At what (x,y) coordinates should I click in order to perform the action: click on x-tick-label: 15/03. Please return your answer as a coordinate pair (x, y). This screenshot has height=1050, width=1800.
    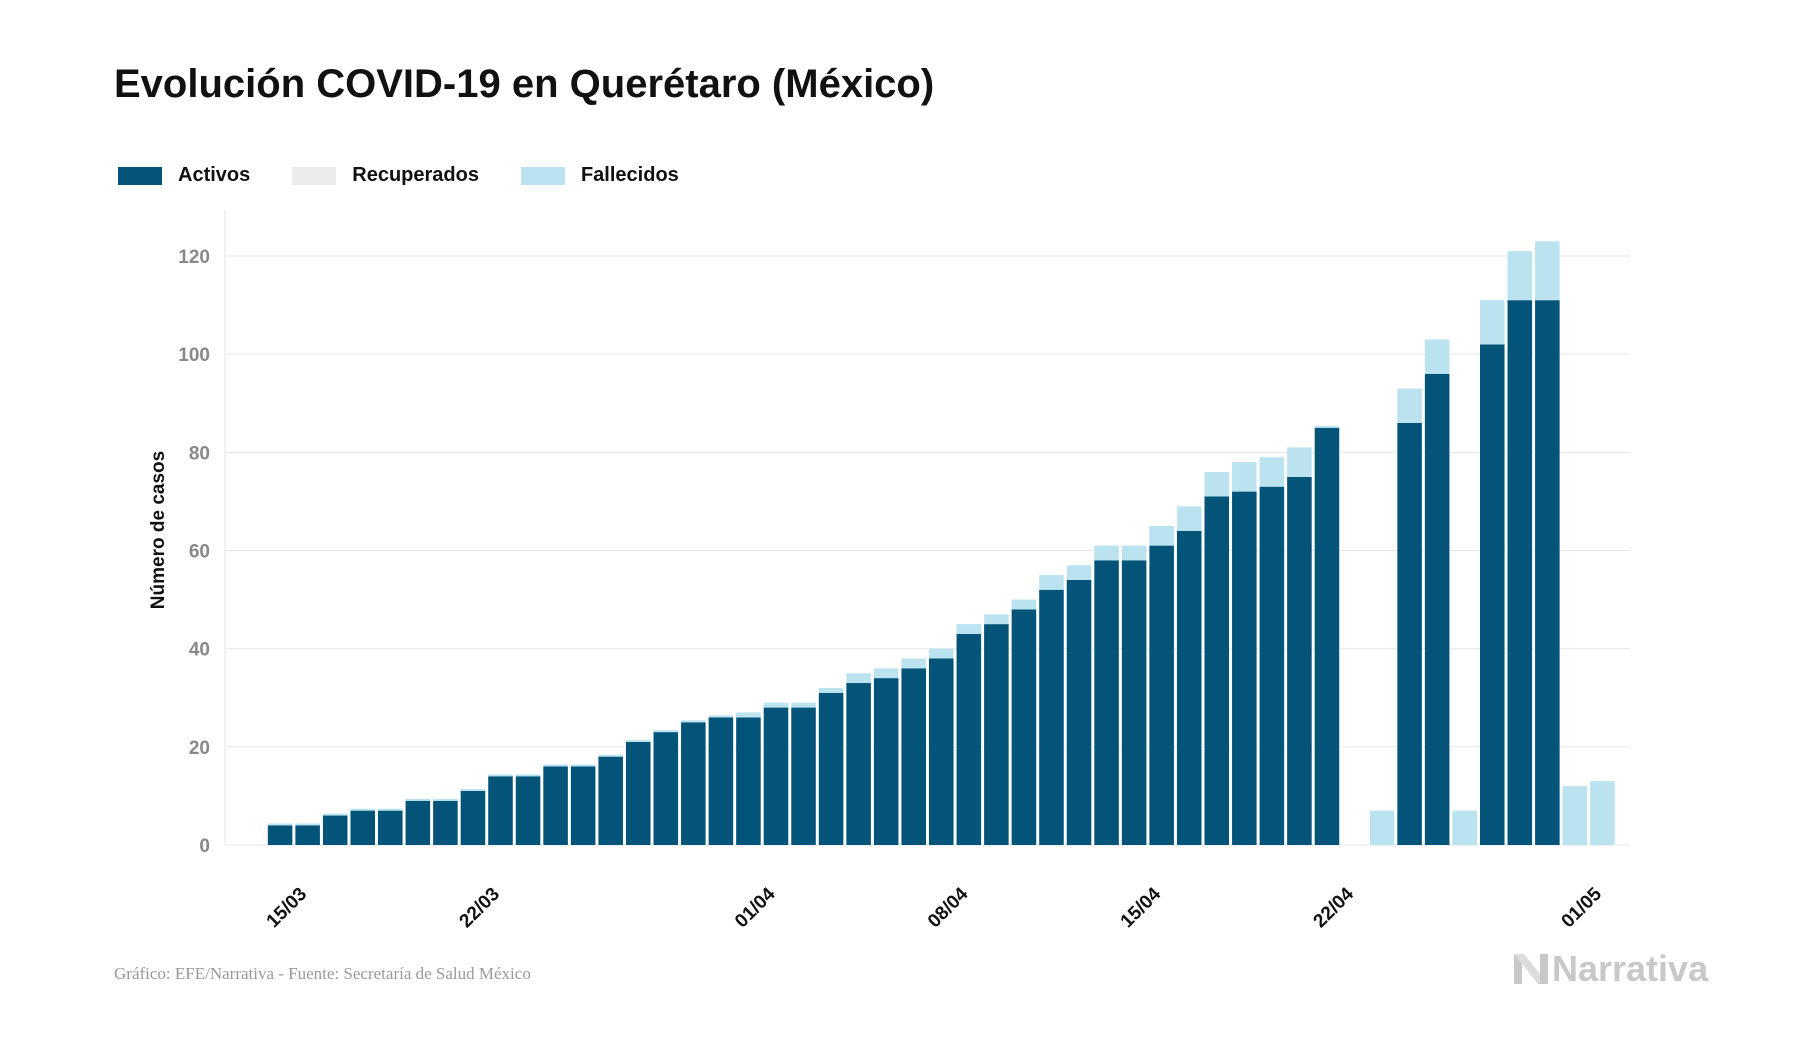
    Looking at the image, I should click on (287, 908).